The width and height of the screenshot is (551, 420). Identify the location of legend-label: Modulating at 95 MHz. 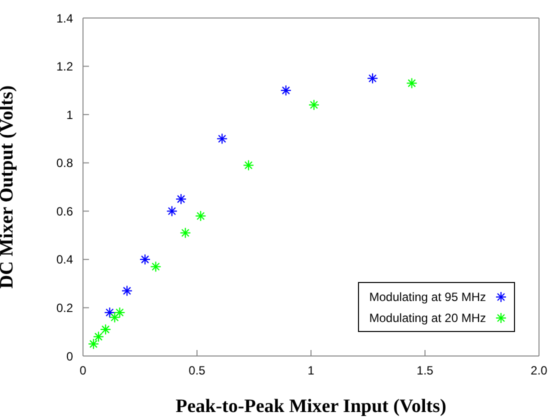
(427, 297).